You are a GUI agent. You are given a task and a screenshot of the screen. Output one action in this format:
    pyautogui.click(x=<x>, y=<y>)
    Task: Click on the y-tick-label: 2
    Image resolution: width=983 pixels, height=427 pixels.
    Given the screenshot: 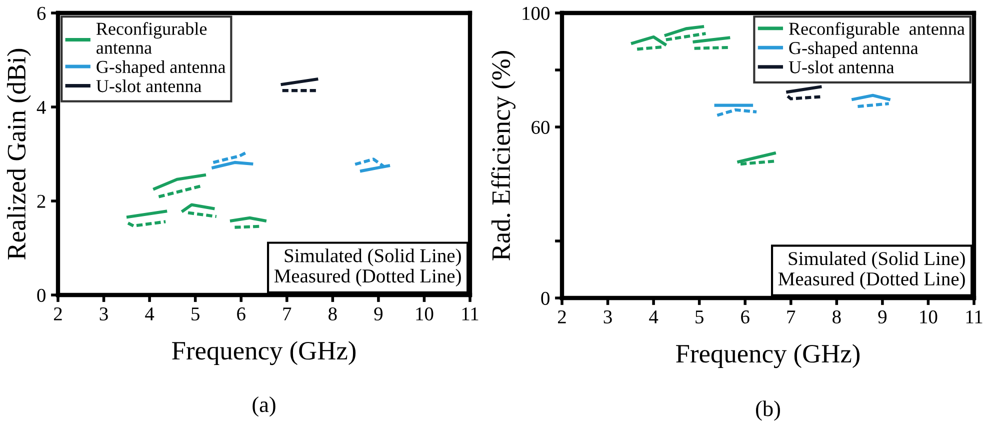 What is the action you would take?
    pyautogui.click(x=41, y=201)
    